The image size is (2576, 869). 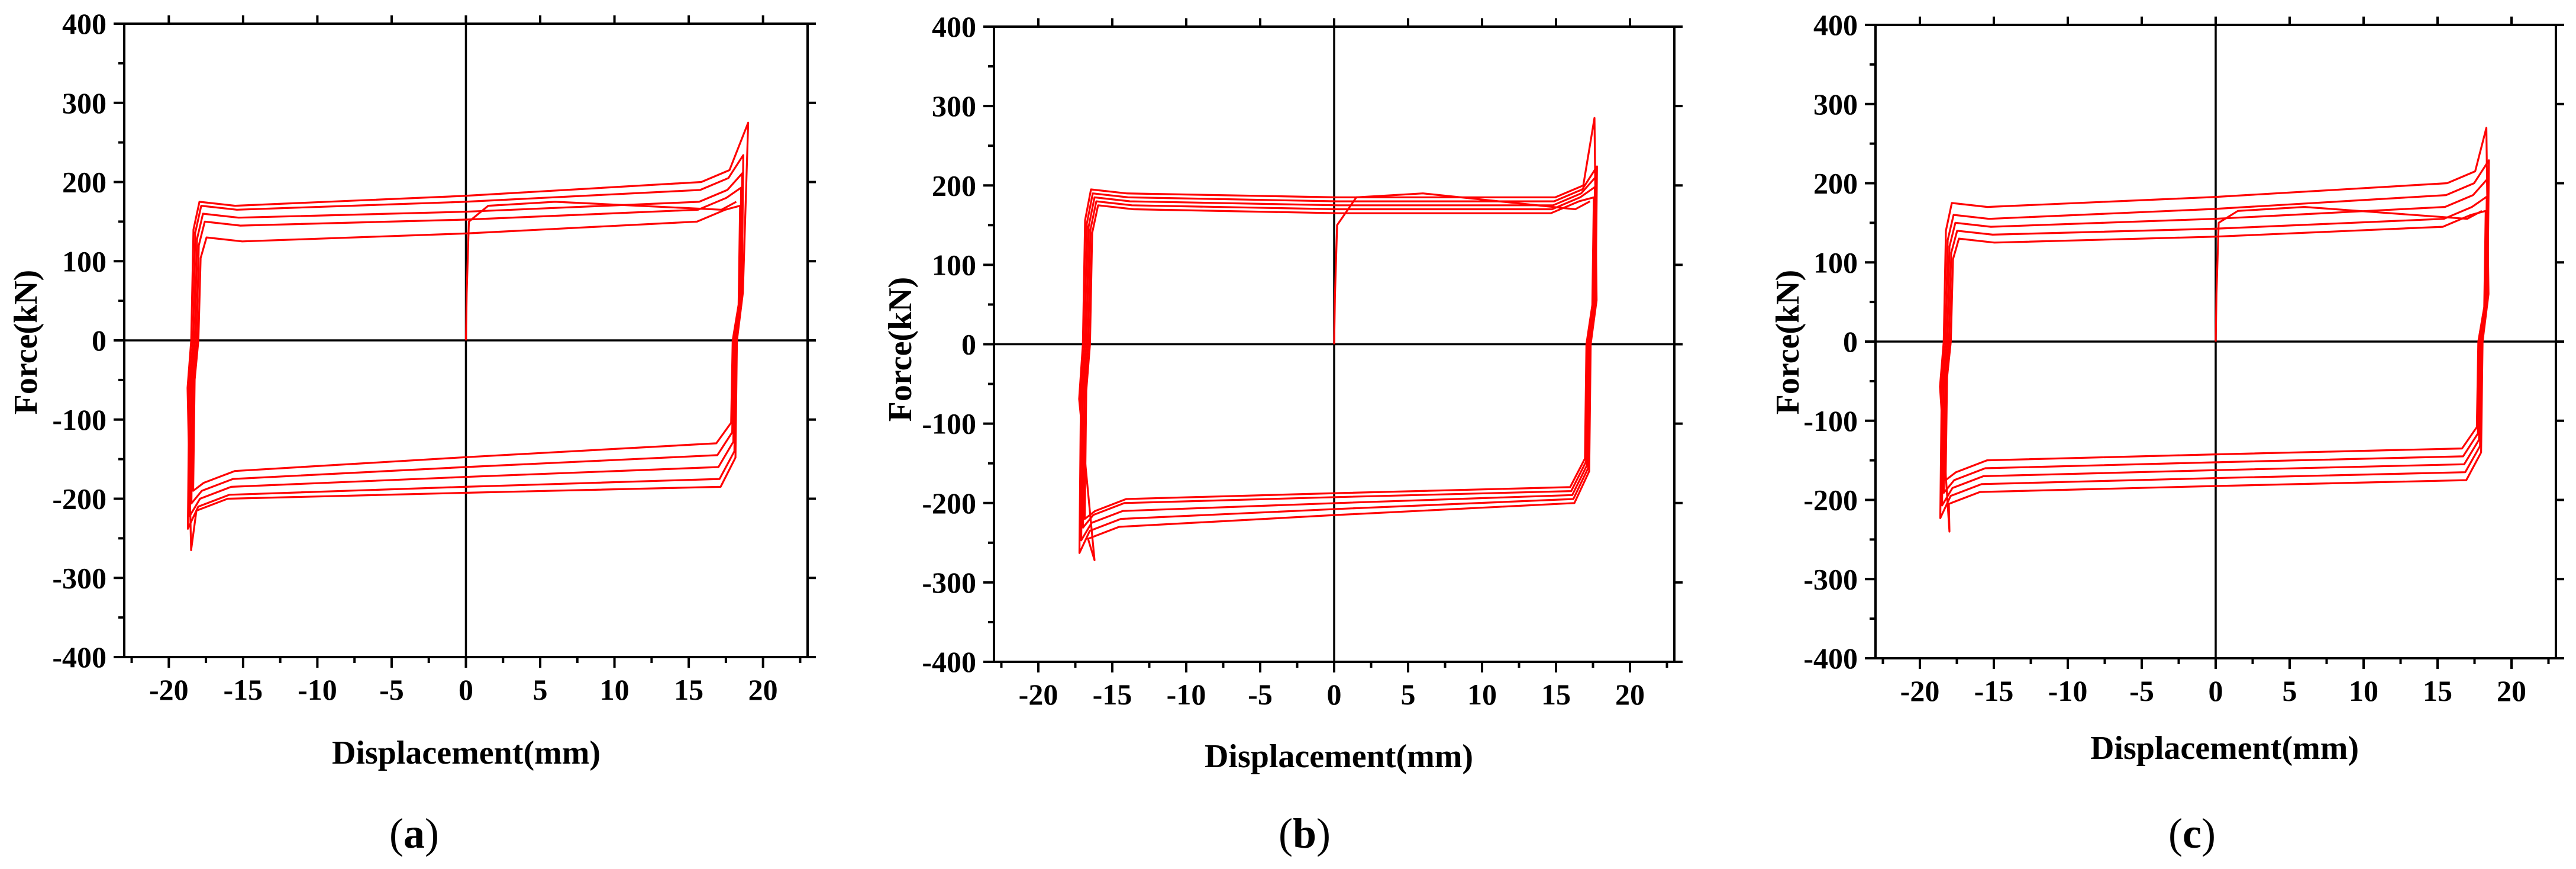 I want to click on hysteresis-curves-b, so click(x=1338, y=339).